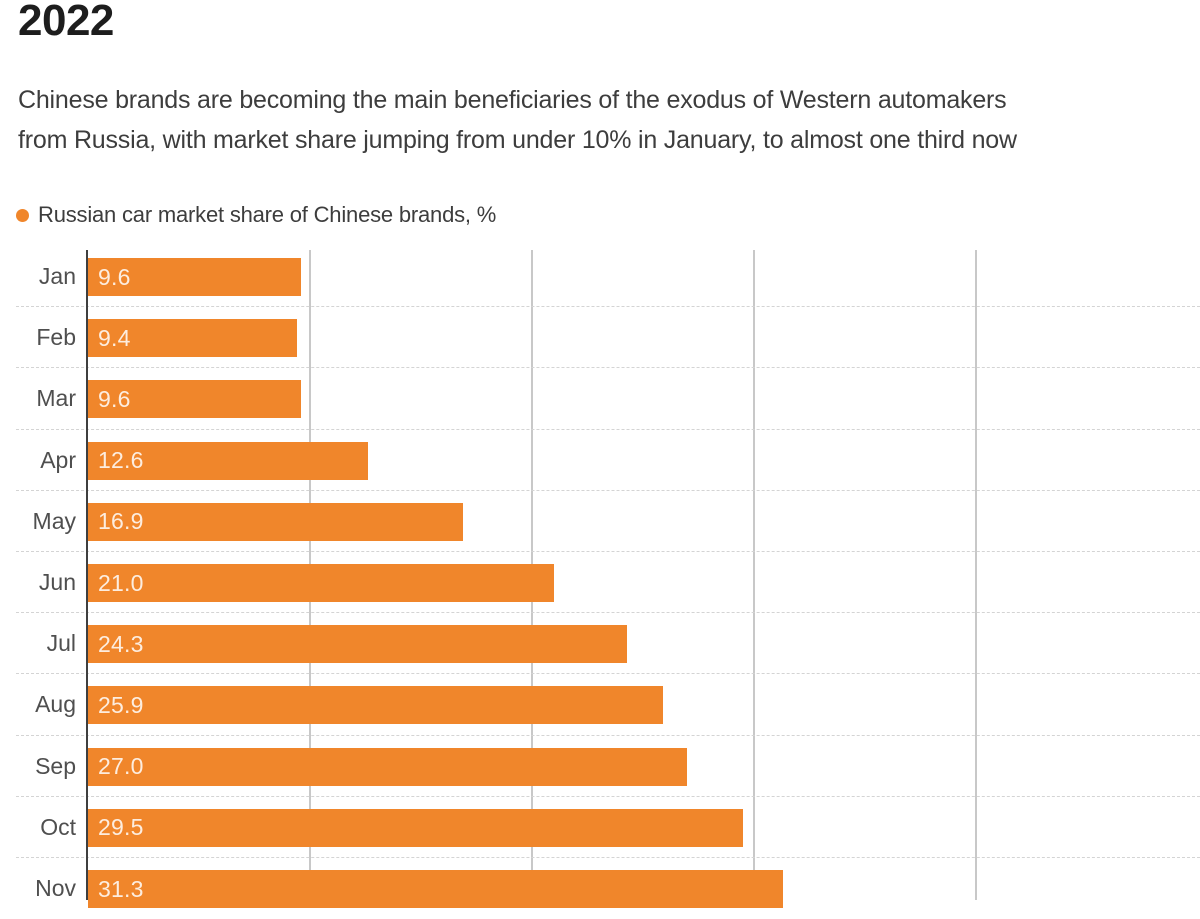 This screenshot has width=1200, height=919. Describe the element at coordinates (121, 888) in the screenshot. I see `bar-value-label: 31.3` at that location.